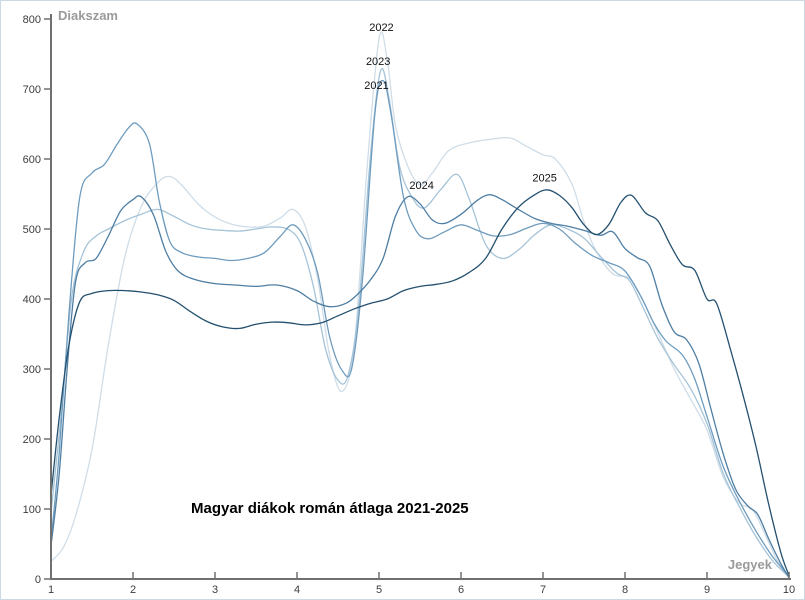 This screenshot has height=600, width=805. What do you see at coordinates (51, 590) in the screenshot?
I see `x-tick-label: 1` at bounding box center [51, 590].